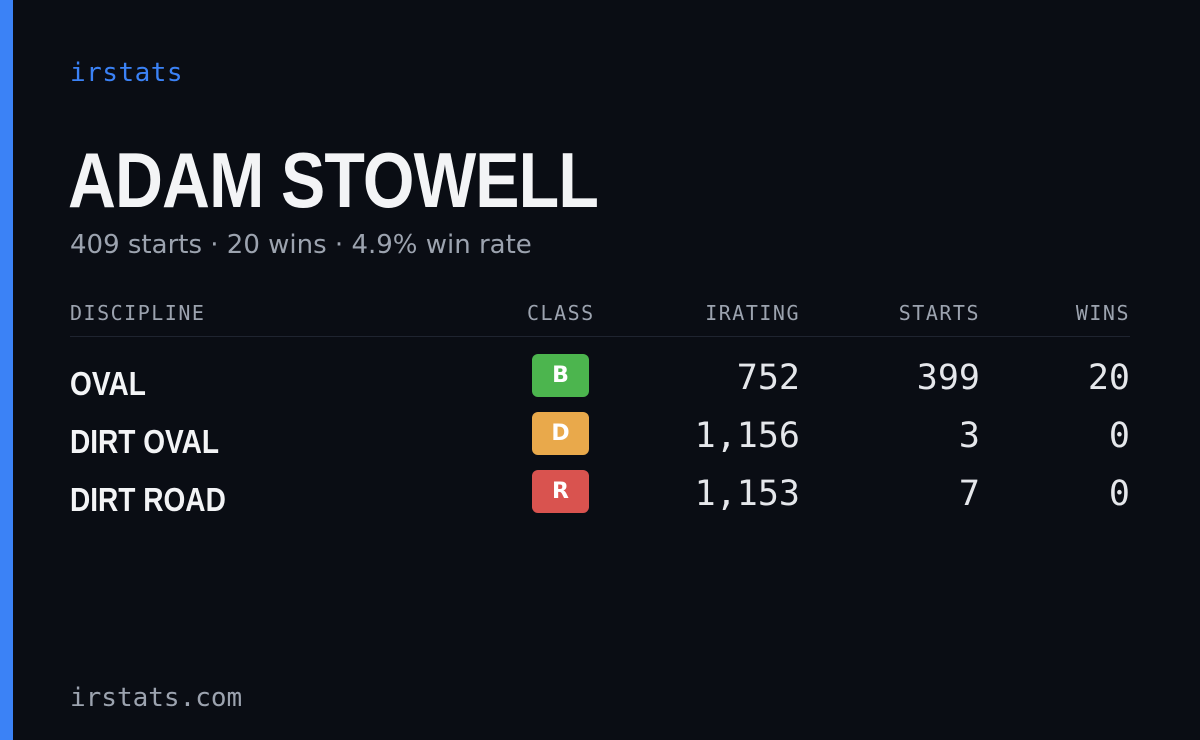 The image size is (1200, 740). Describe the element at coordinates (333, 180) in the screenshot. I see `player-name: ADAM STOWELL` at that location.